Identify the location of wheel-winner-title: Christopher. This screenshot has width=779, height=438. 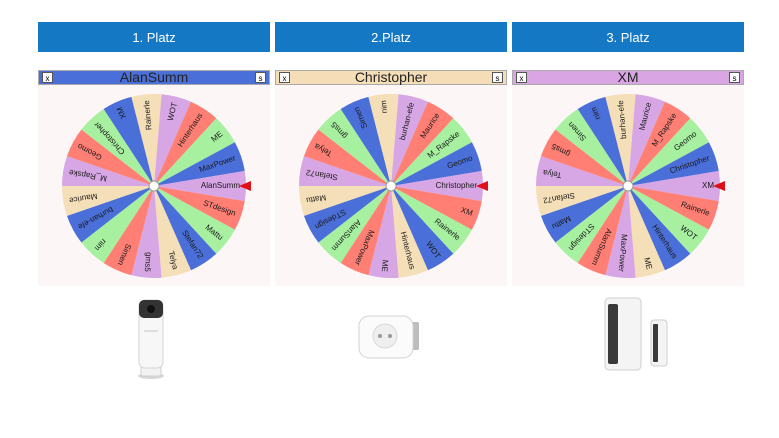
(391, 77).